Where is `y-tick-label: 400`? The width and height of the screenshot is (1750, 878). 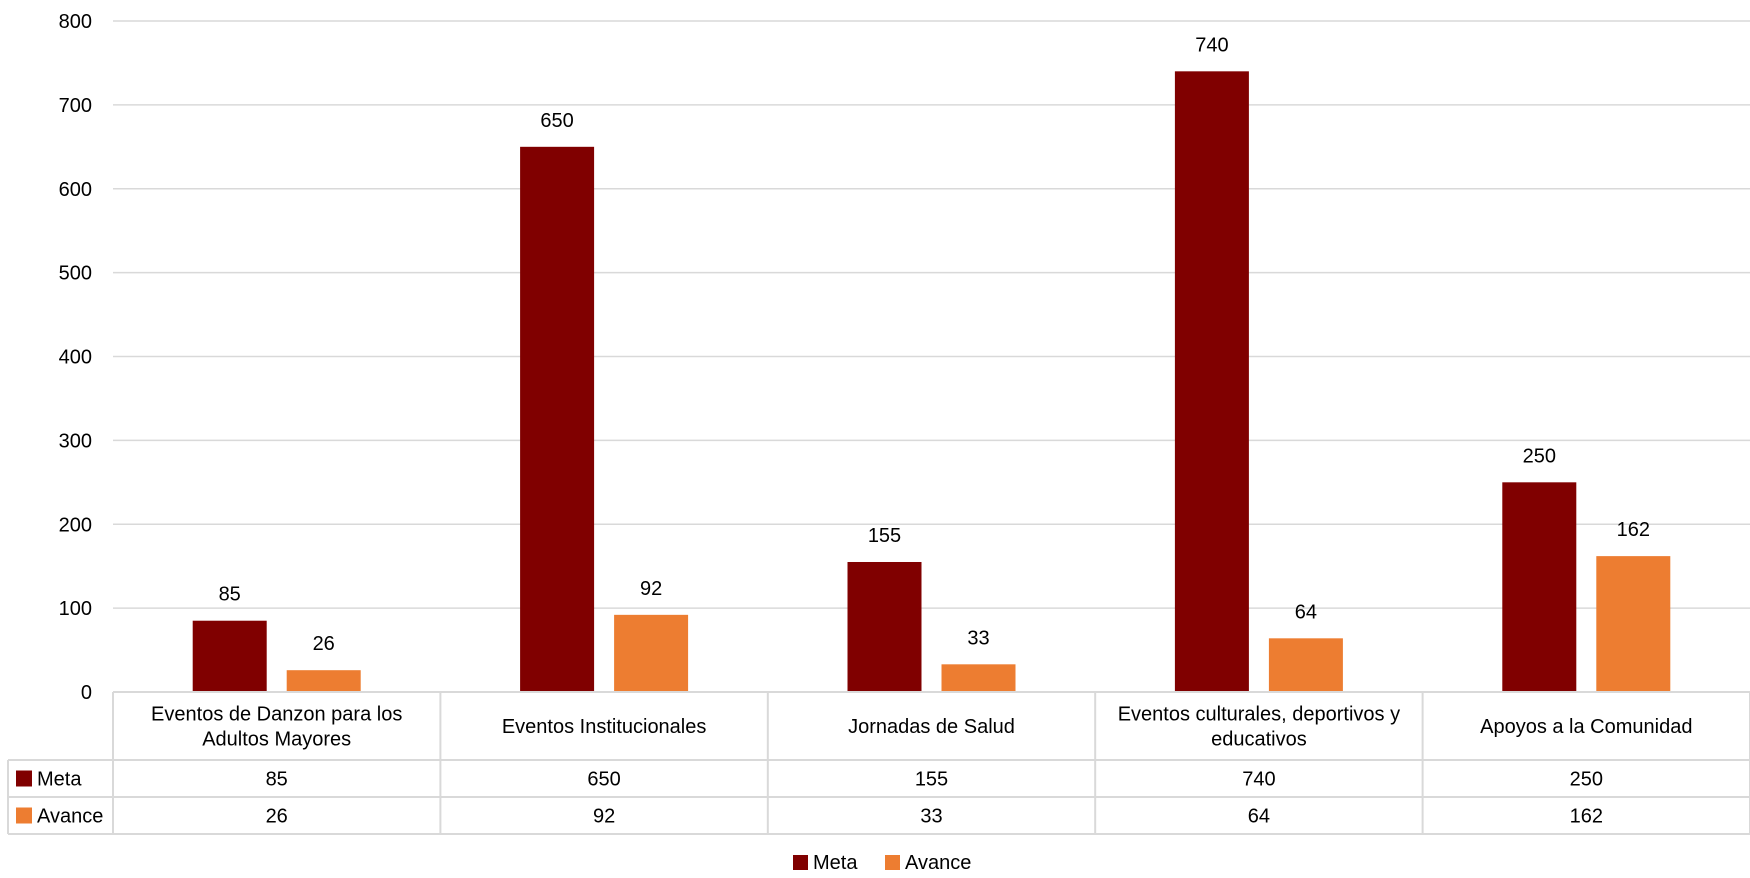 y-tick-label: 400 is located at coordinates (75, 358).